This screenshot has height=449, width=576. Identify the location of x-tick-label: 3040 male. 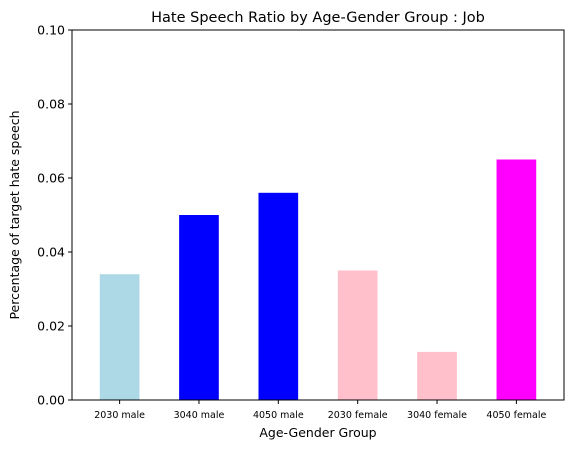
(199, 415).